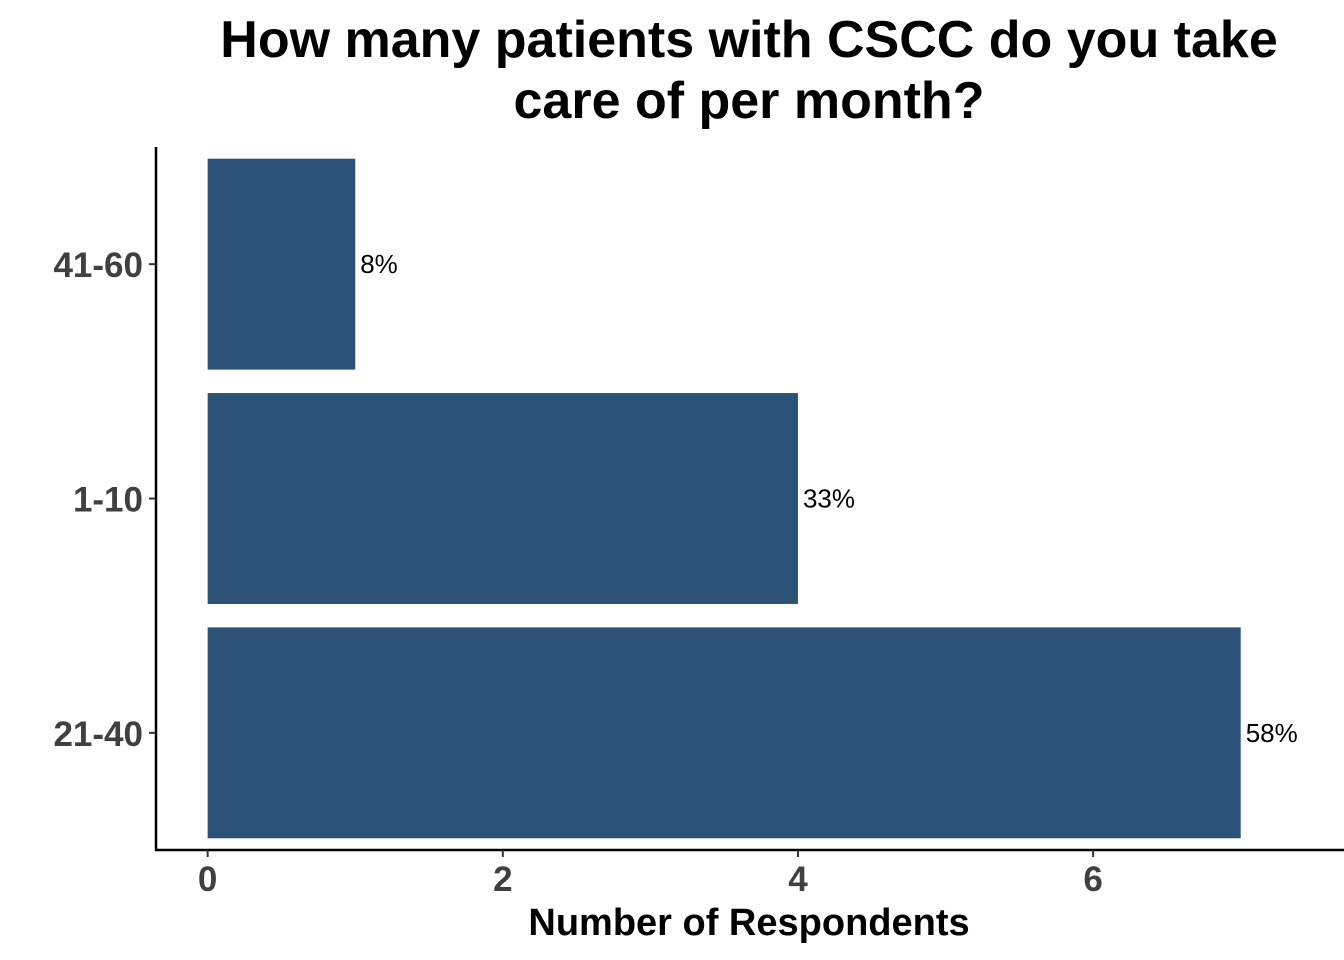 This screenshot has height=960, width=1344. I want to click on y-tick-label-41-60: 41-60, so click(98, 265).